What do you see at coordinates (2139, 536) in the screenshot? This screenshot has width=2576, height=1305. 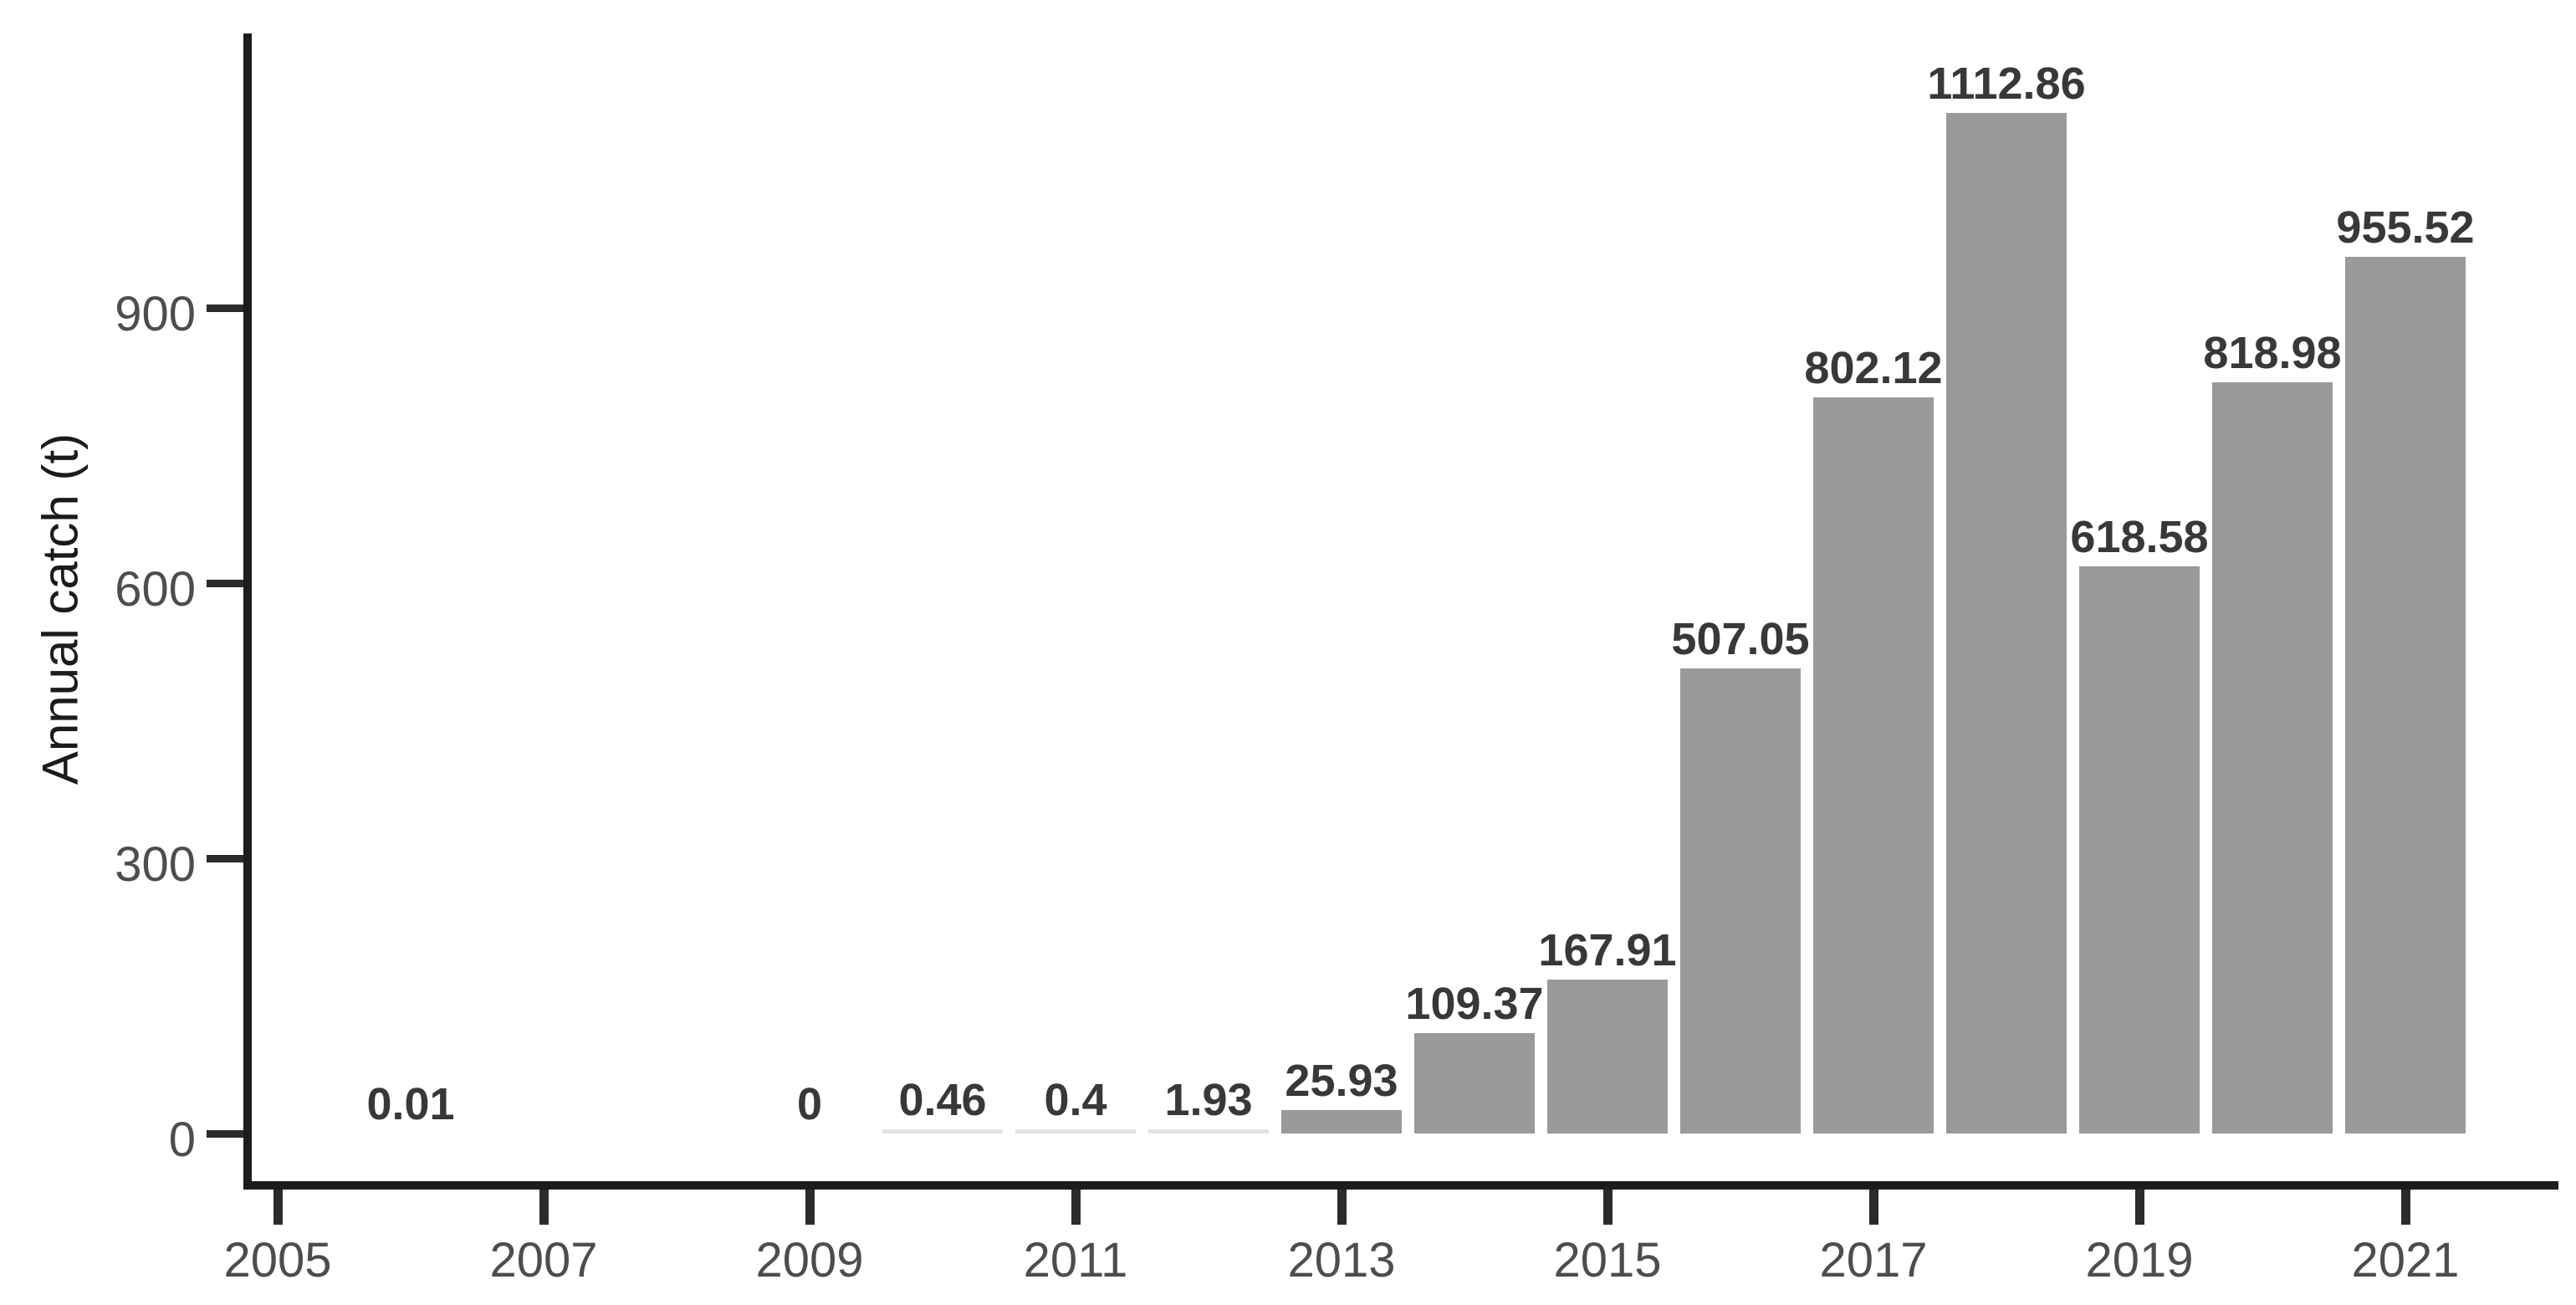 I see `bar-value-label-2019: 618.58` at bounding box center [2139, 536].